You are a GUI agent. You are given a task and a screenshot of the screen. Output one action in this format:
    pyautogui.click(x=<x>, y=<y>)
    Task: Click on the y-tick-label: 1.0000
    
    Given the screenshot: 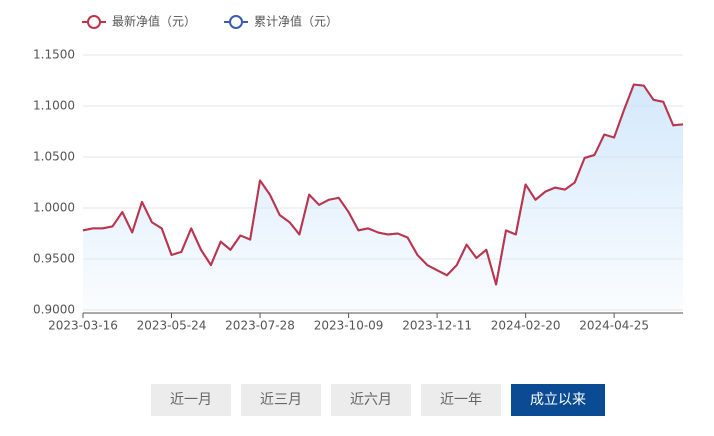 What is the action you would take?
    pyautogui.click(x=54, y=208)
    